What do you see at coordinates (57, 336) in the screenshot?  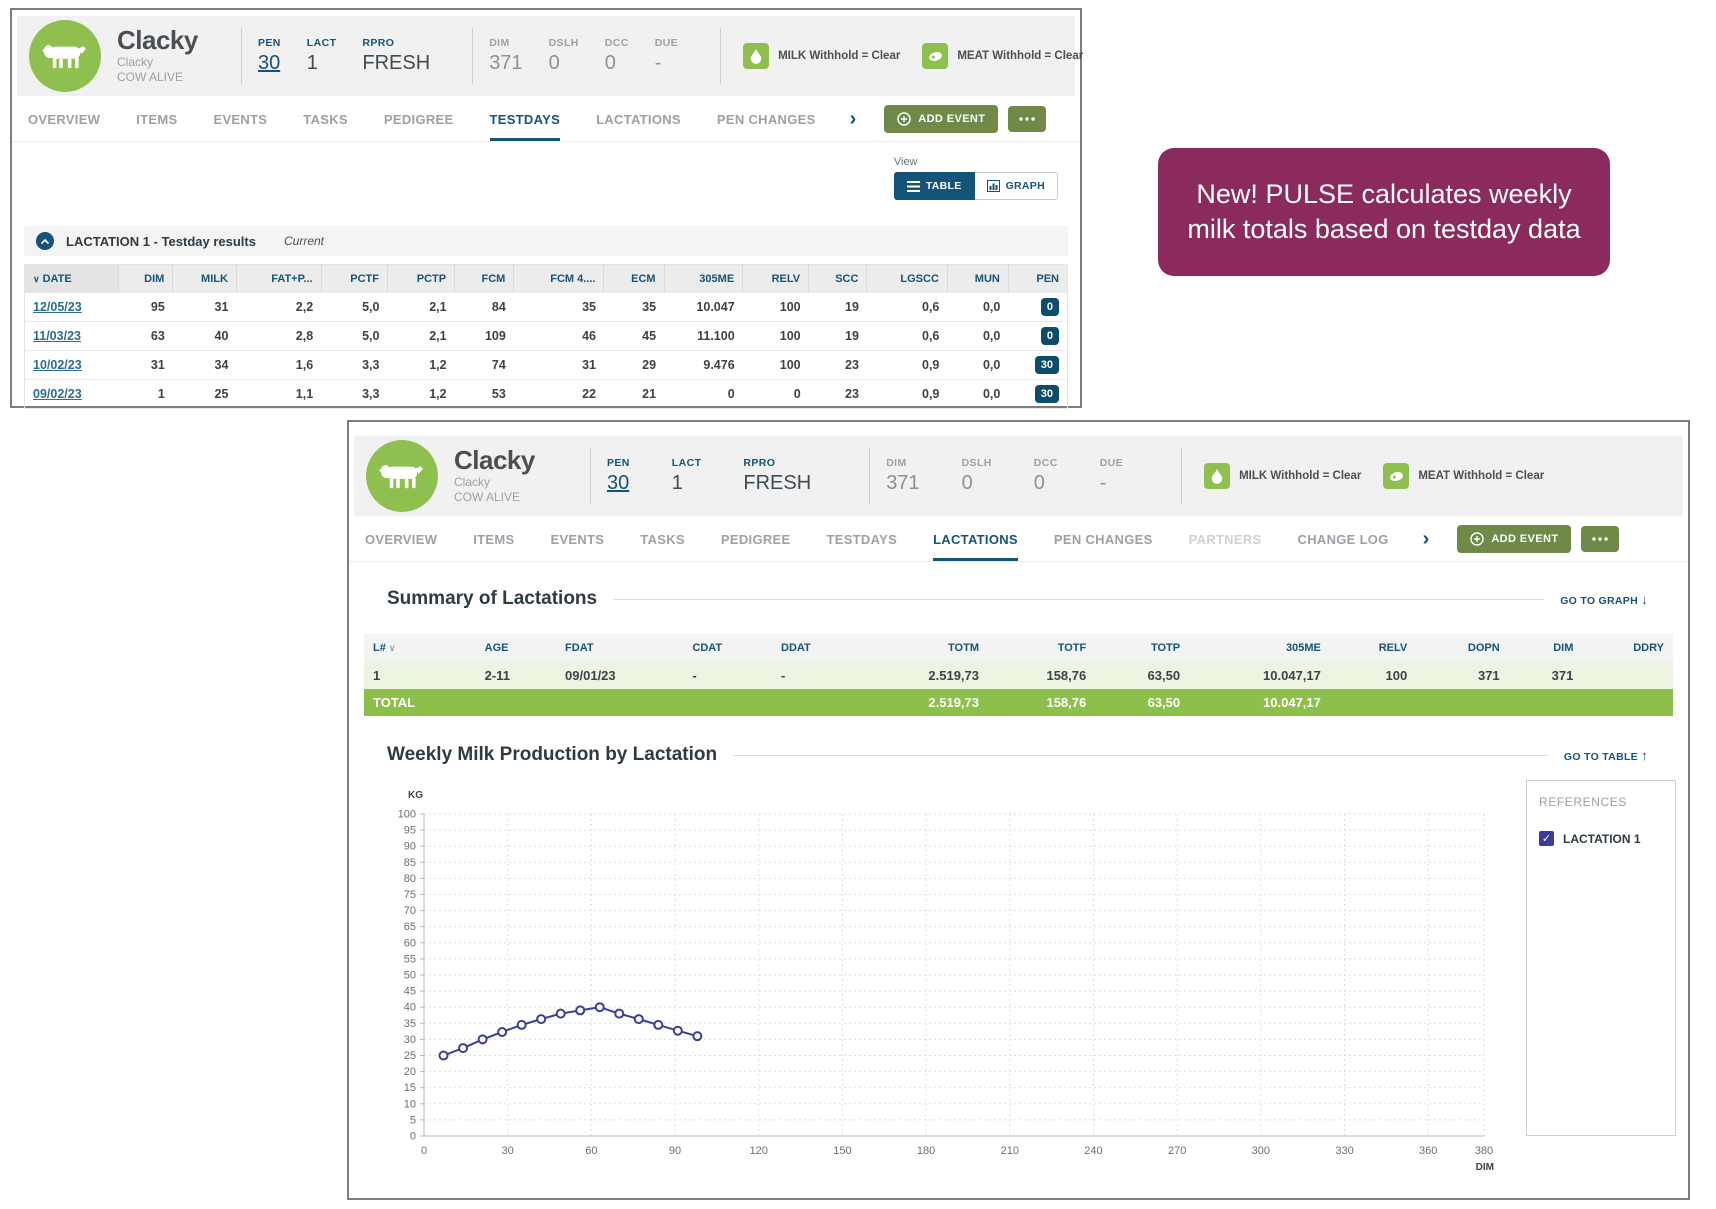 I see `testday-date-link: 11/03/23` at bounding box center [57, 336].